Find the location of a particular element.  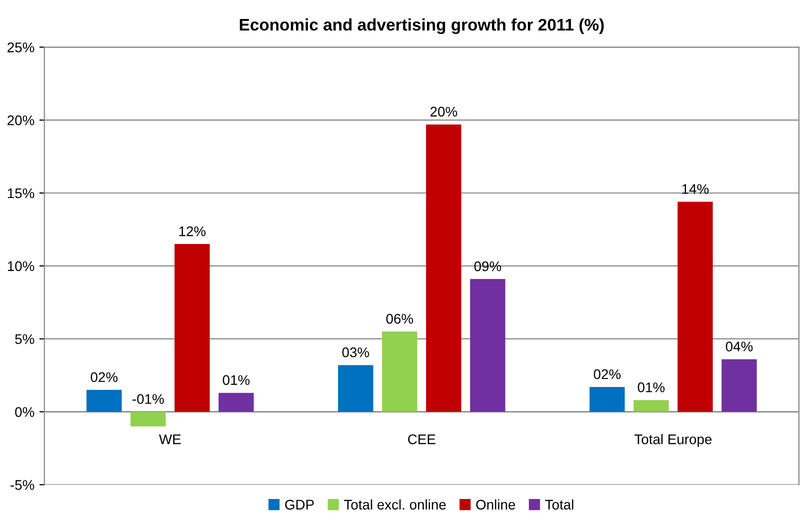

y-tick-label: 25% is located at coordinates (21, 47).